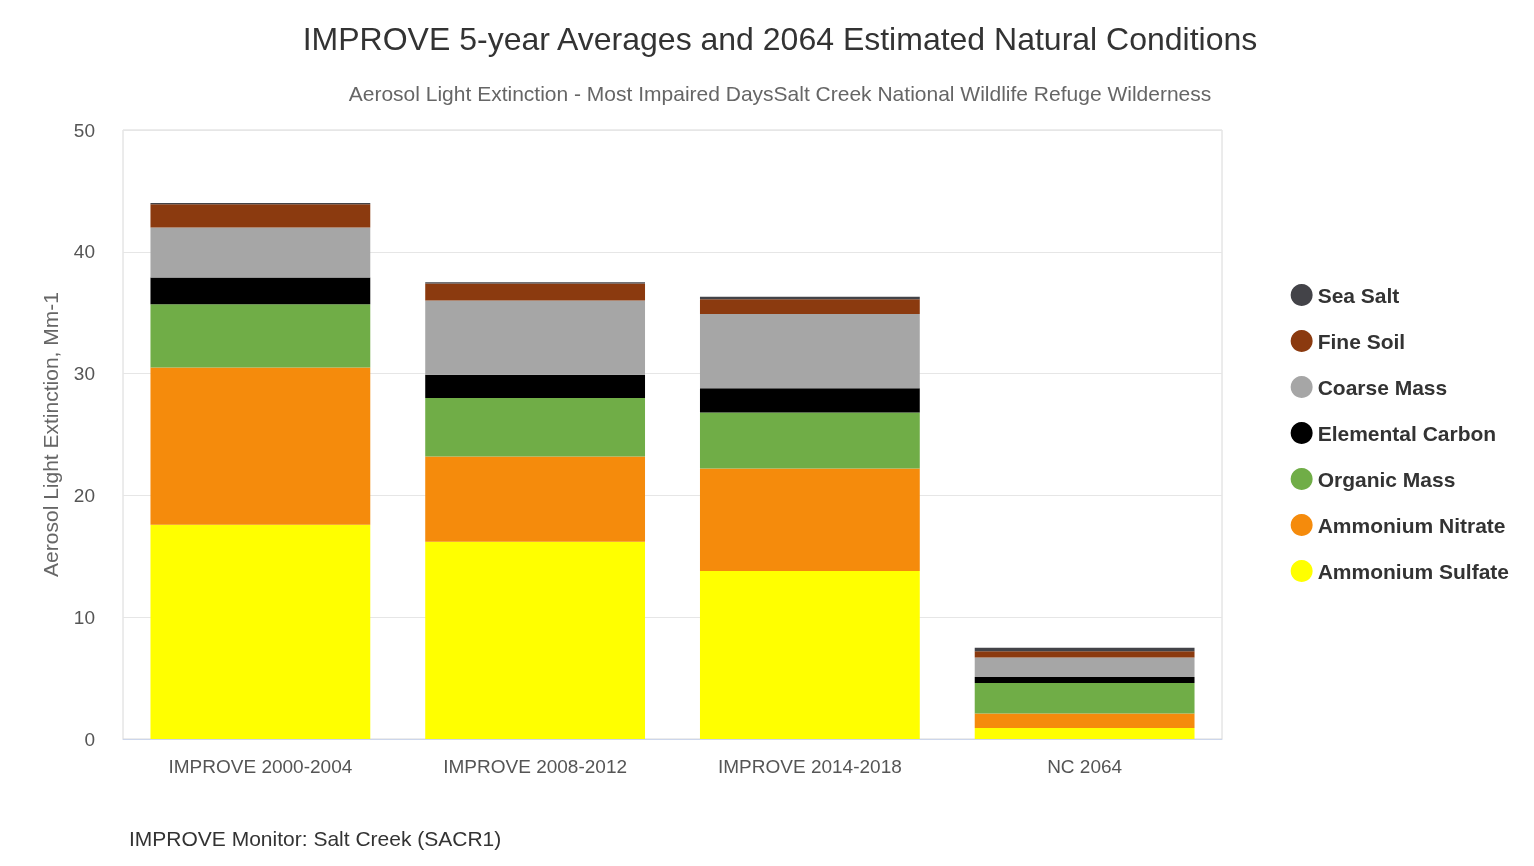  What do you see at coordinates (1358, 295) in the screenshot?
I see `legend-label: Sea Salt` at bounding box center [1358, 295].